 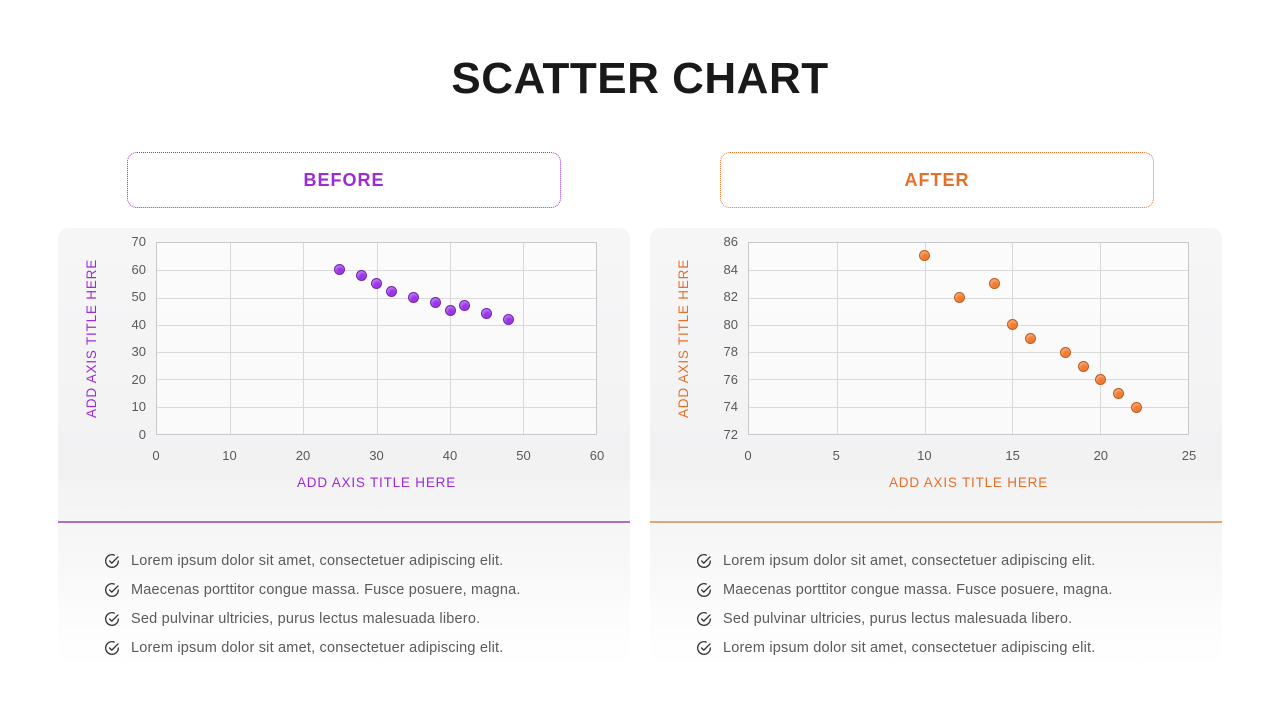 I want to click on y-tick-label: 70, so click(x=138, y=241).